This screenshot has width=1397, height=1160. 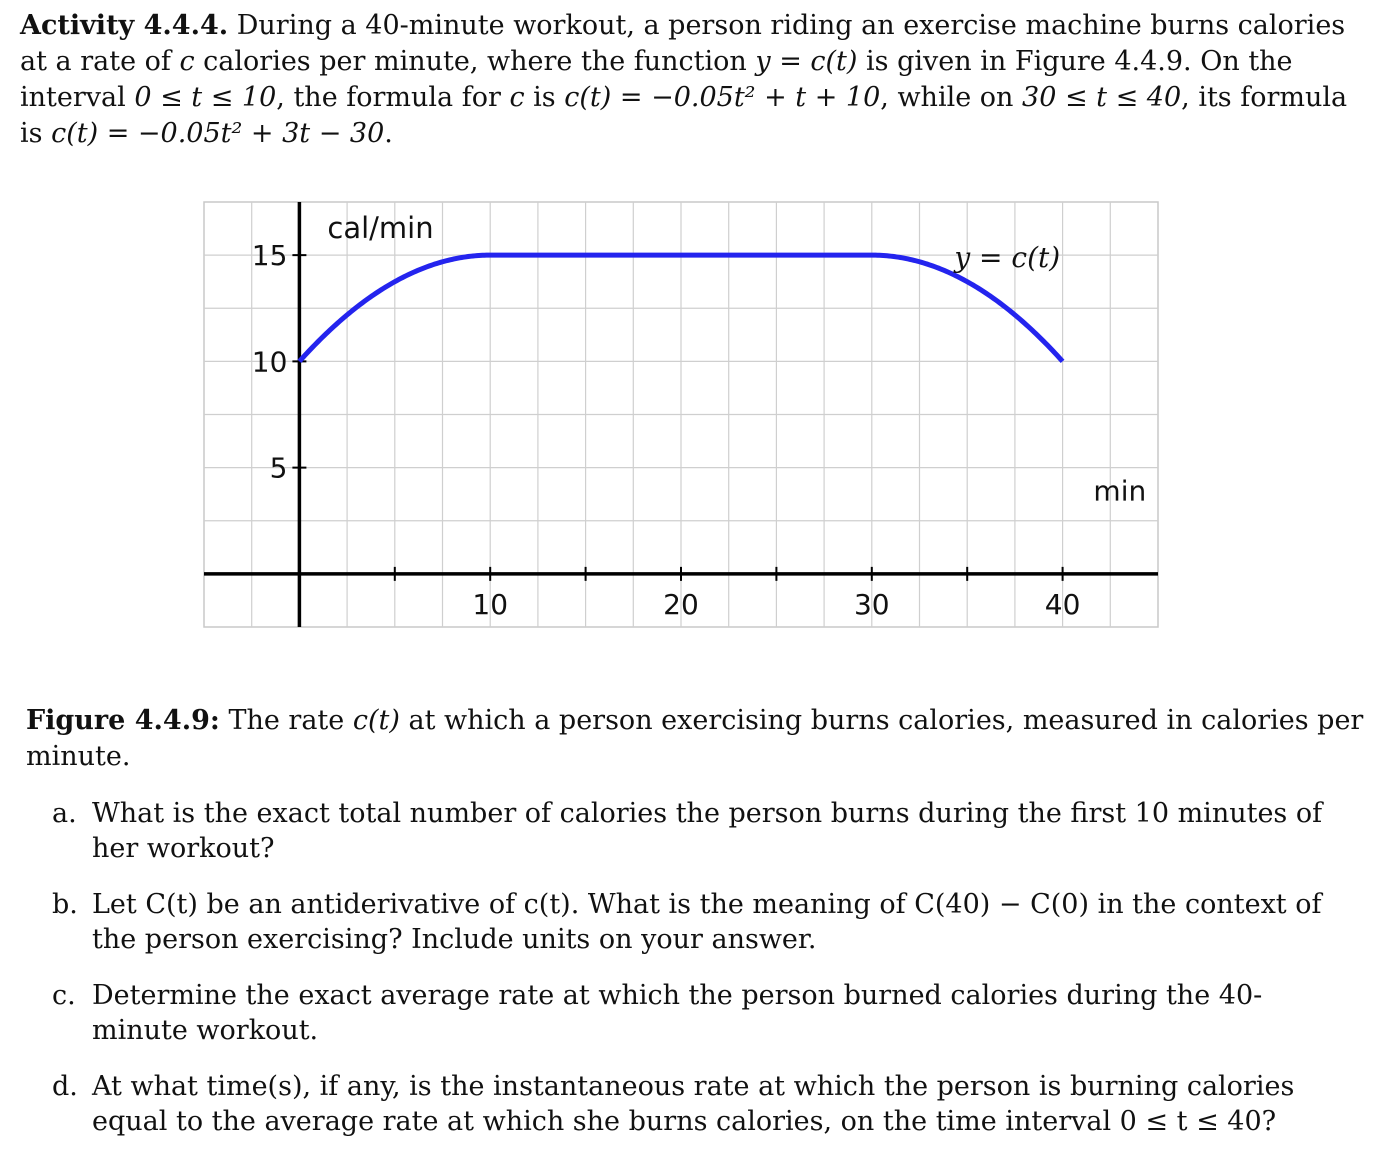 I want to click on math-interval: 0 ≤ t ≤ 10, so click(x=205, y=97).